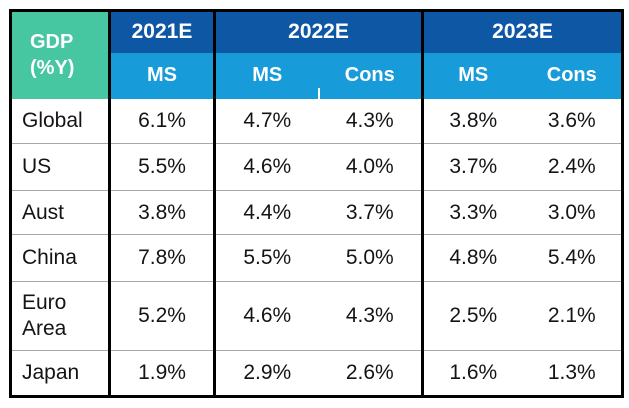  I want to click on corner-gdp-line1: GDP, so click(52, 42).